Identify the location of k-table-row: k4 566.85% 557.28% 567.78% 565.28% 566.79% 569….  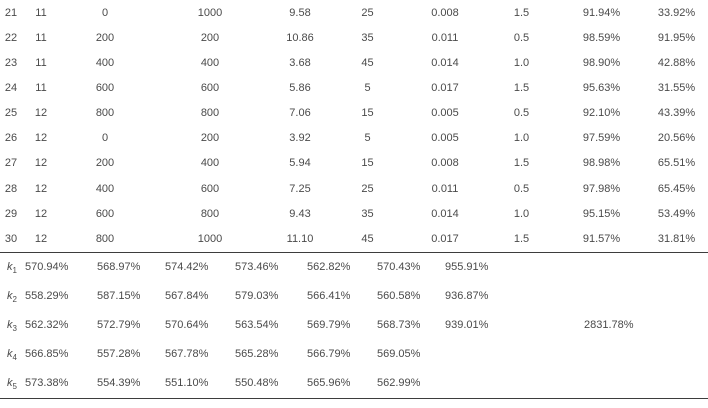
(354, 354).